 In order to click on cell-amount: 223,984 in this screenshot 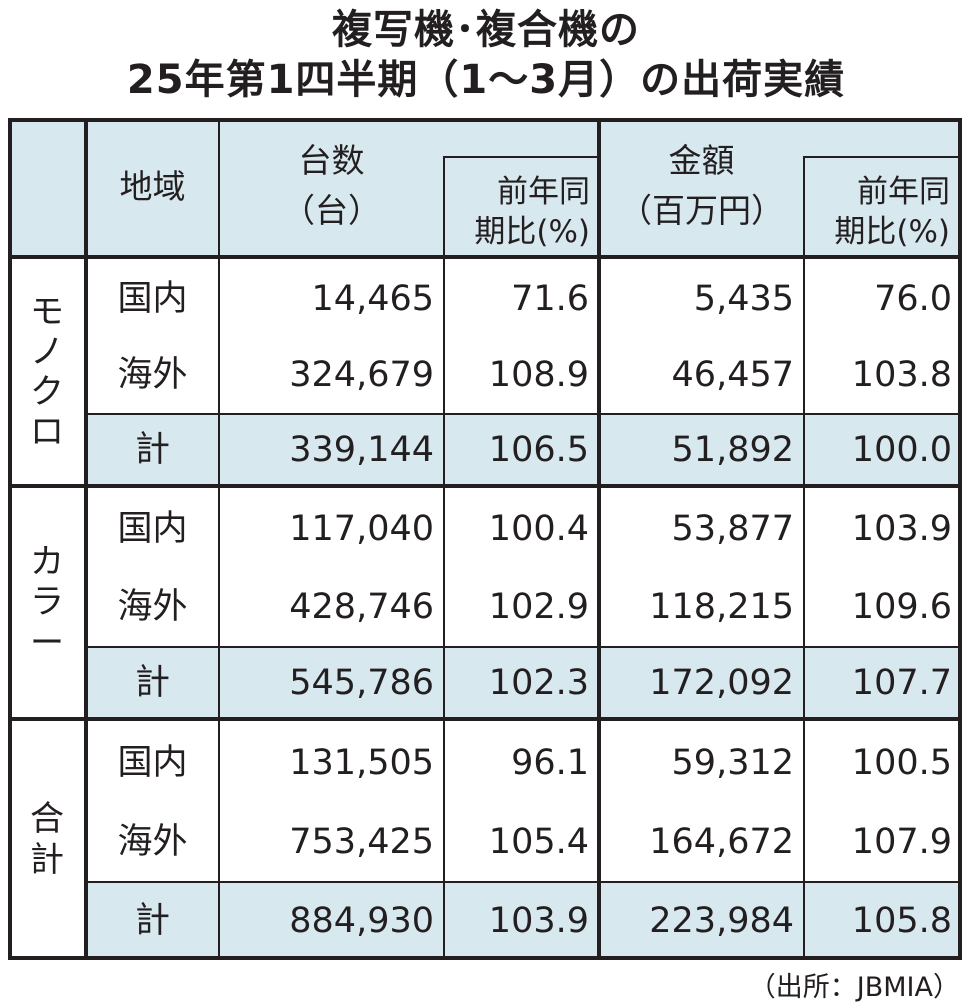, I will do `click(721, 920)`.